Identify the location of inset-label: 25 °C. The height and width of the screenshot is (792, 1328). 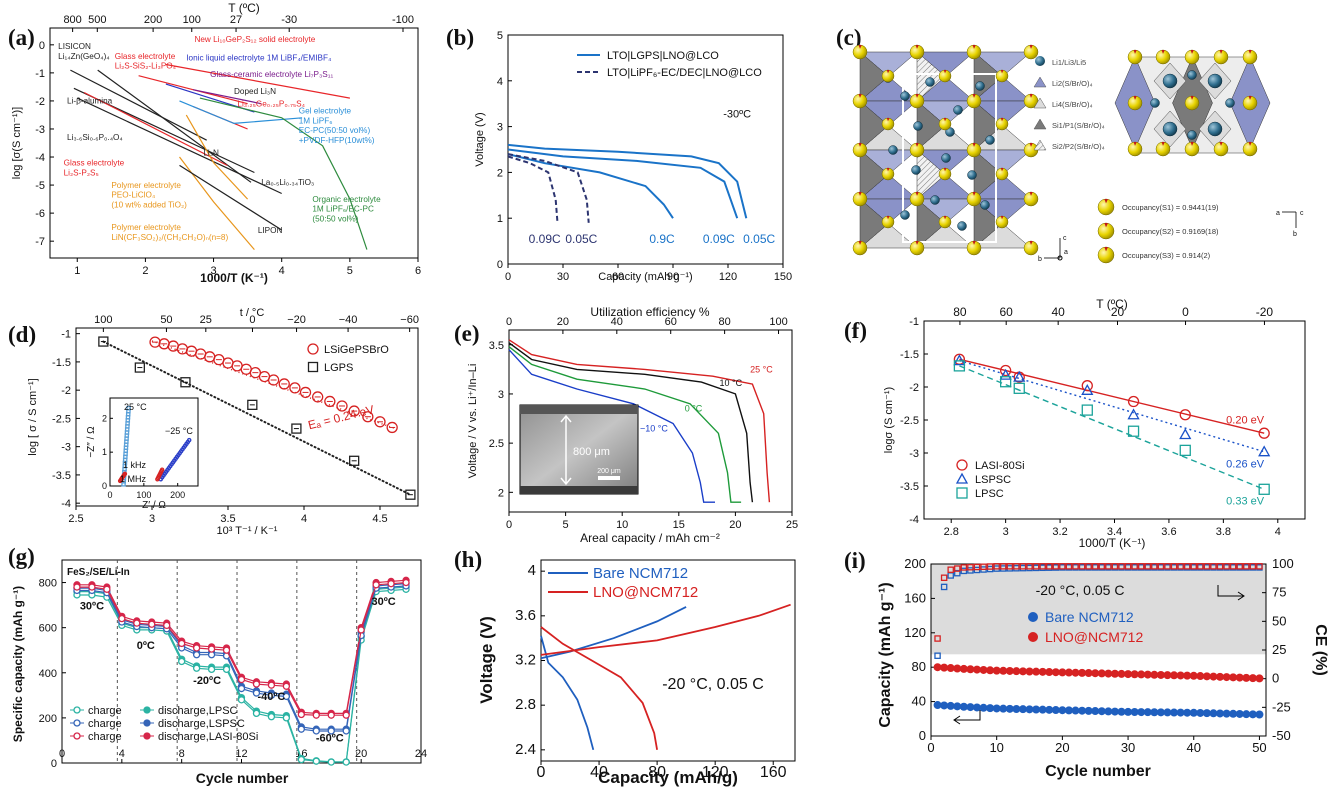
(135, 407).